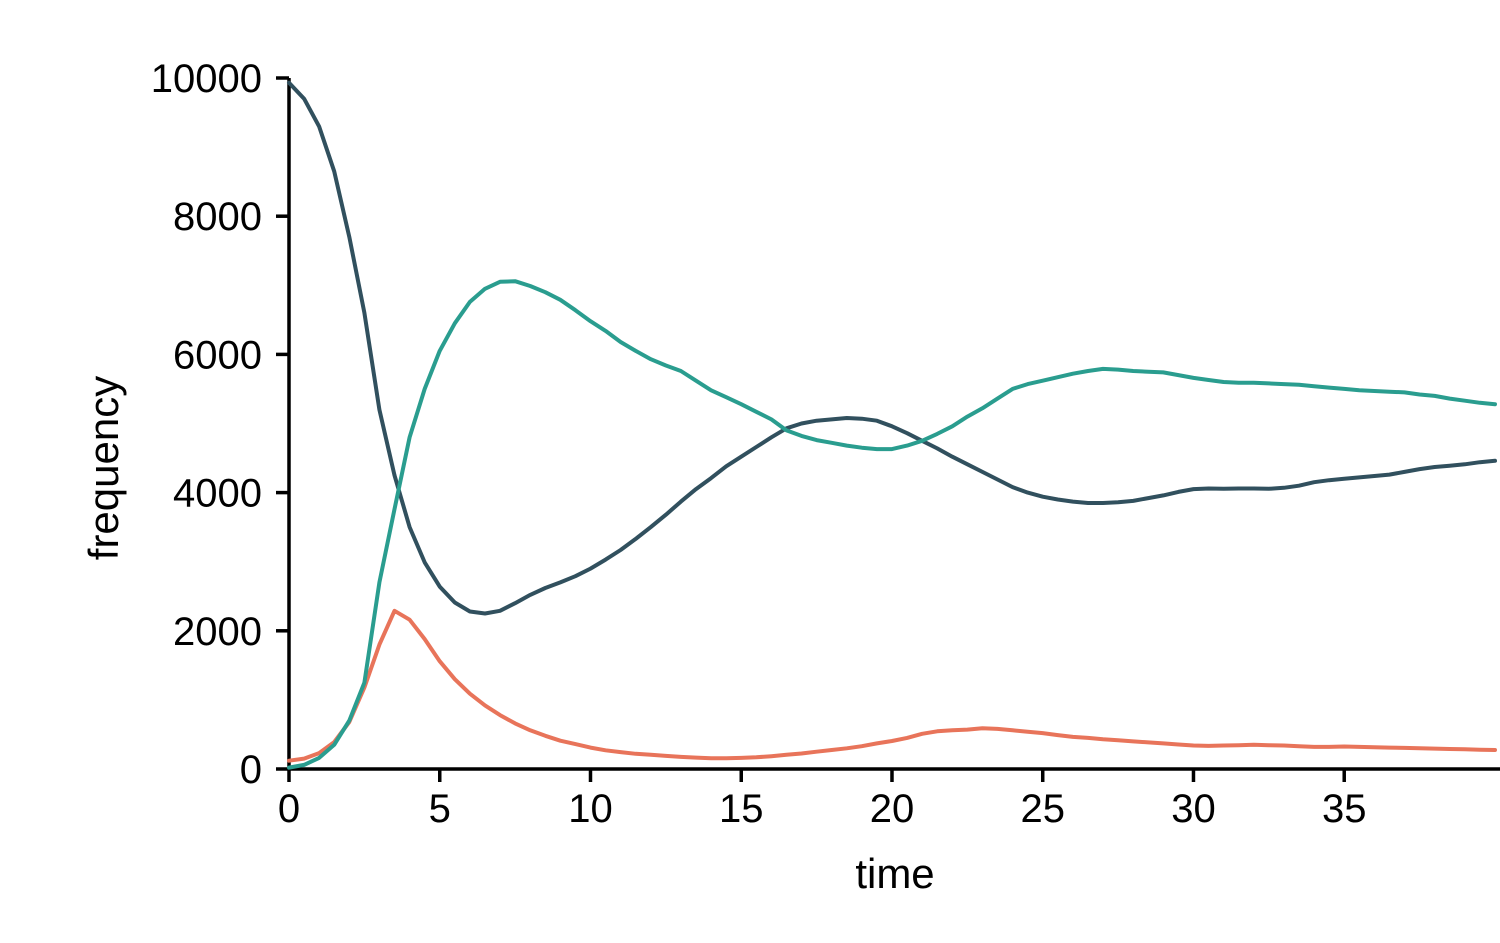 This screenshot has width=1500, height=943. What do you see at coordinates (251, 770) in the screenshot?
I see `y-tick-label: 0` at bounding box center [251, 770].